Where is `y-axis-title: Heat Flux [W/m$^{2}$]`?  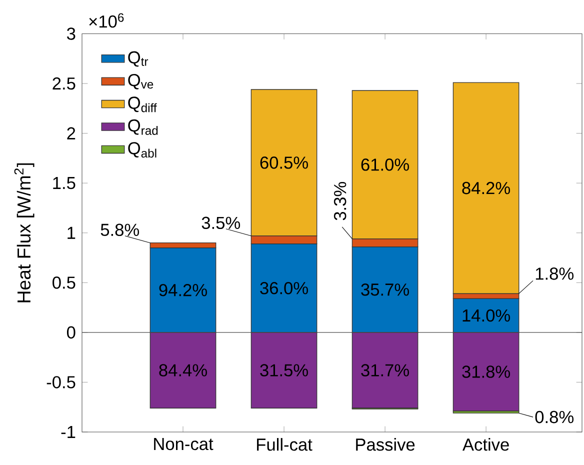 y-axis-title: Heat Flux [W/m$^{2}$] is located at coordinates (24, 232).